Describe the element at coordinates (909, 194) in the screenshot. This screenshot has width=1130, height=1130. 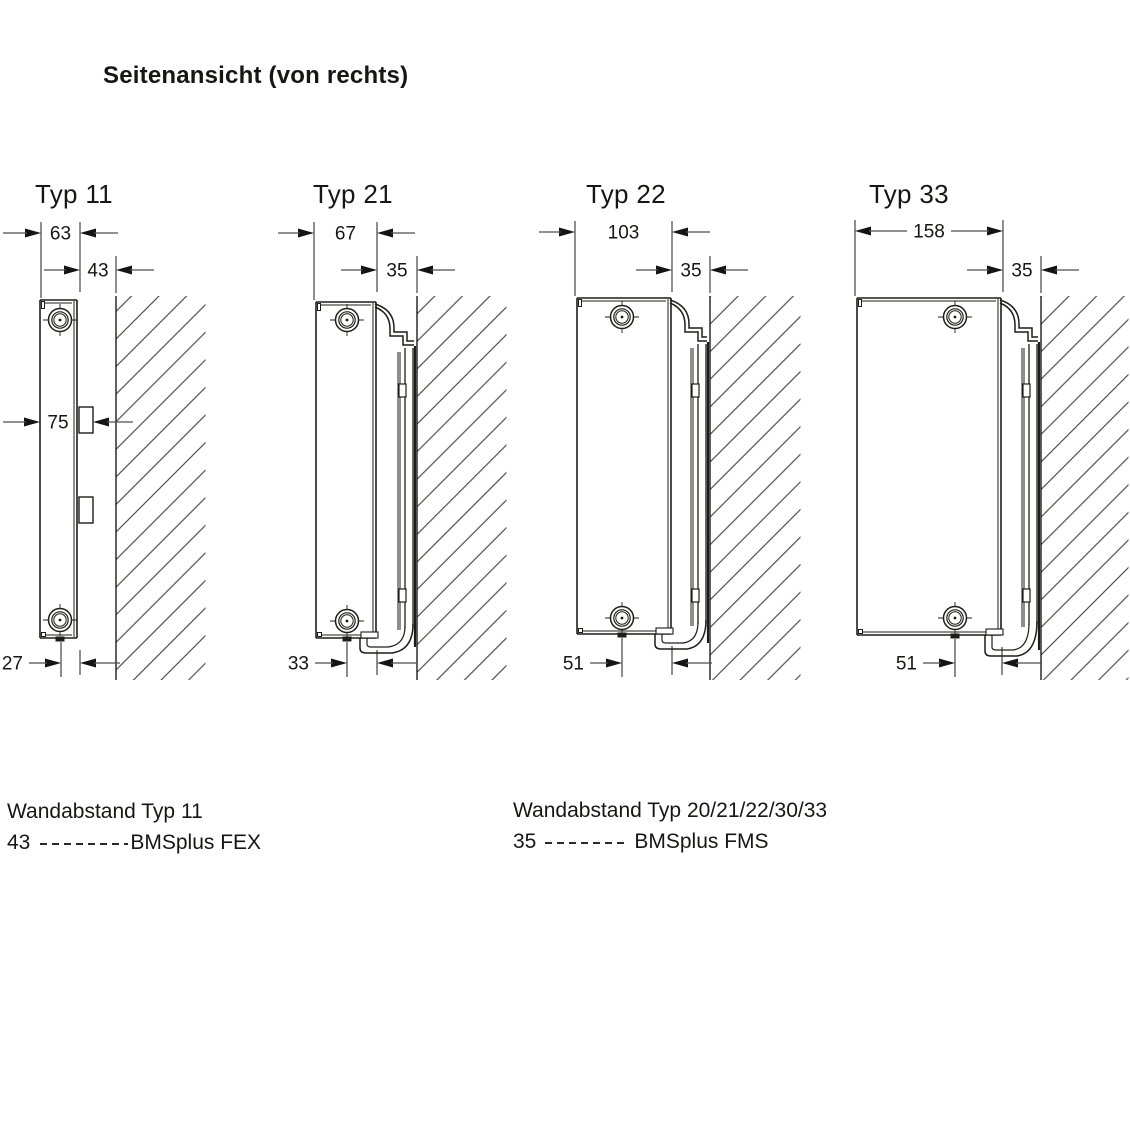
I see `radiator-type-label-typ33: Typ 33` at that location.